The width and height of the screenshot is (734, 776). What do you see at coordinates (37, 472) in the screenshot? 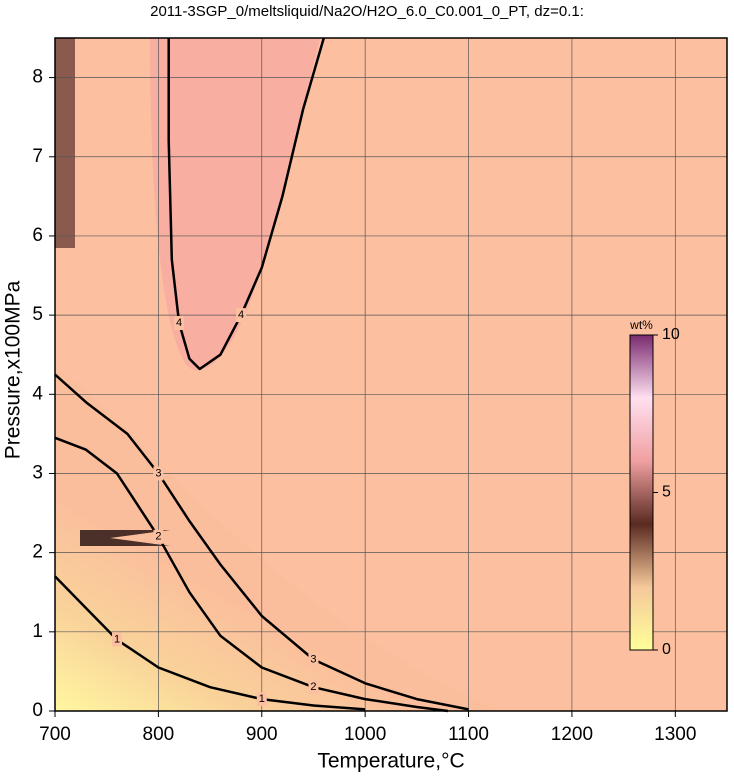
I see `y-tick-label: 3` at bounding box center [37, 472].